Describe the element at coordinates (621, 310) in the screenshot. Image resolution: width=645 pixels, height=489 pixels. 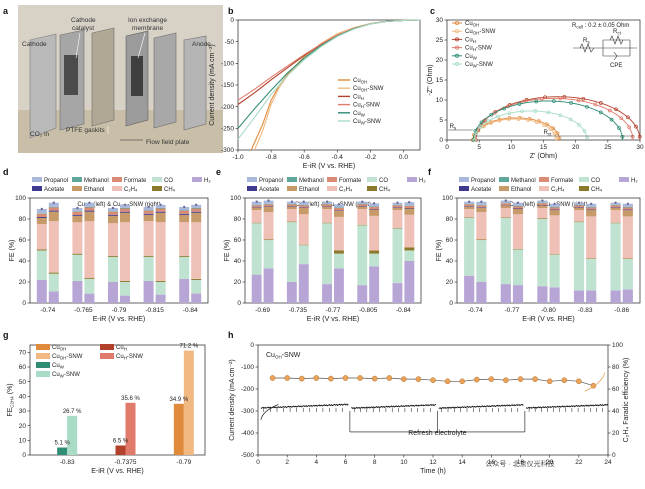
I see `x-tick-label-panel-f: -0.86` at that location.